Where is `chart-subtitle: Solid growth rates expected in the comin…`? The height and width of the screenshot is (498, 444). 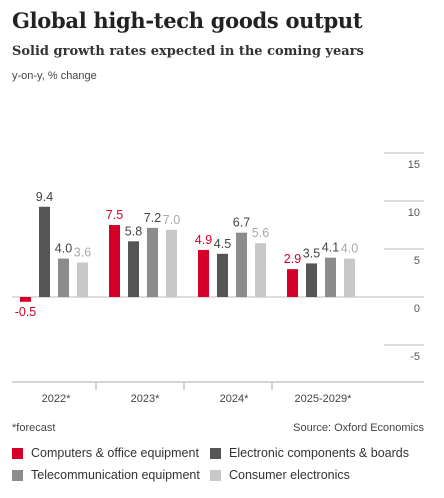
chart-subtitle: Solid growth rates expected in the comin… is located at coordinates (188, 51).